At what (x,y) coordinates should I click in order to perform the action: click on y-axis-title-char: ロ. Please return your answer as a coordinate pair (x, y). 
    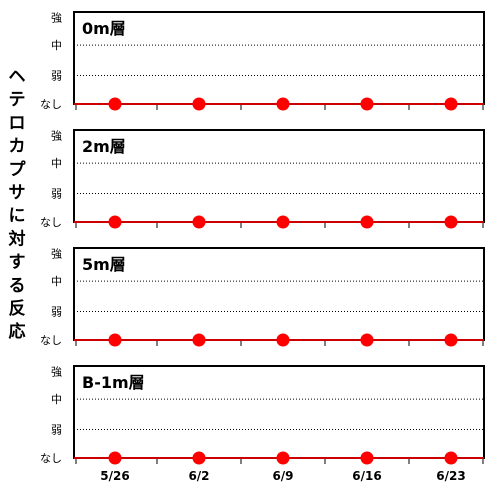
    Looking at the image, I should click on (17, 123).